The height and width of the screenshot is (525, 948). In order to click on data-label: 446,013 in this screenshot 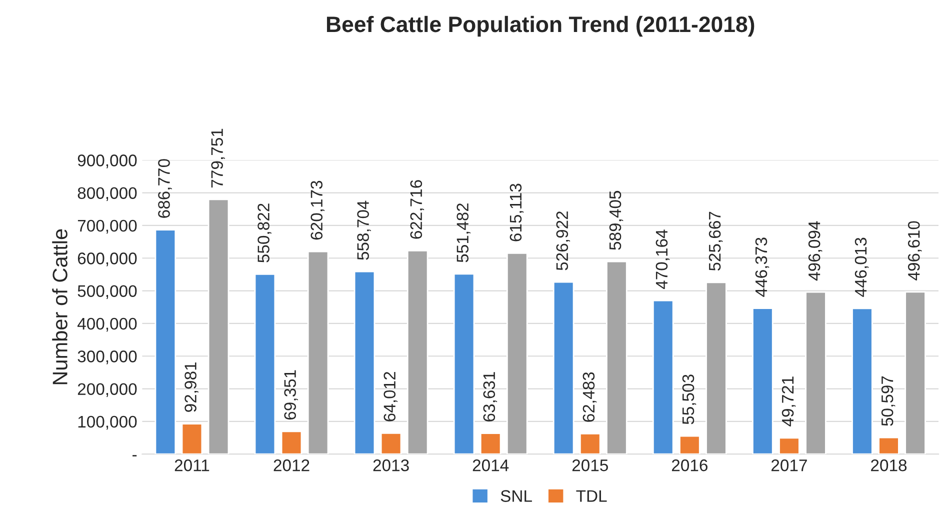, I will do `click(861, 267)`.